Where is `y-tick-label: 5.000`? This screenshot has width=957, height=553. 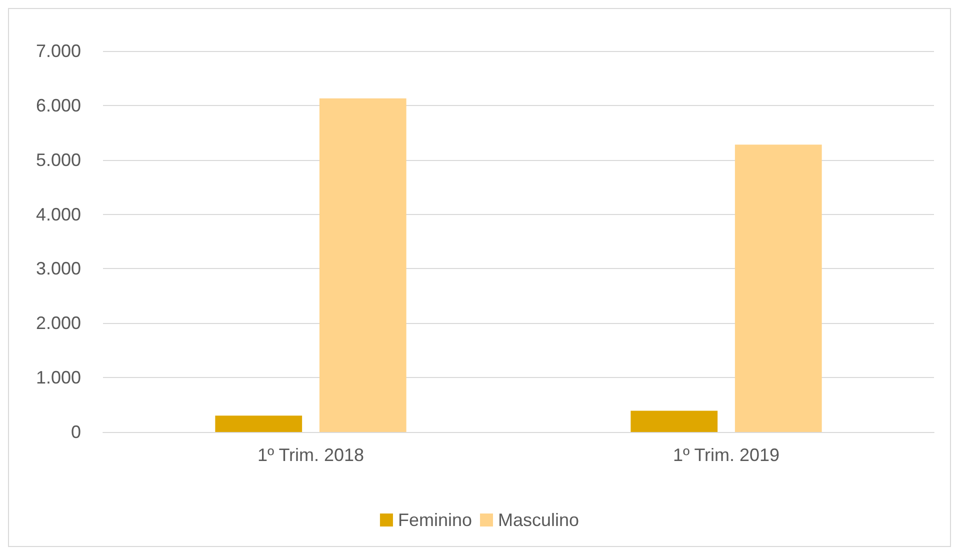
y-tick-label: 5.000 is located at coordinates (58, 160).